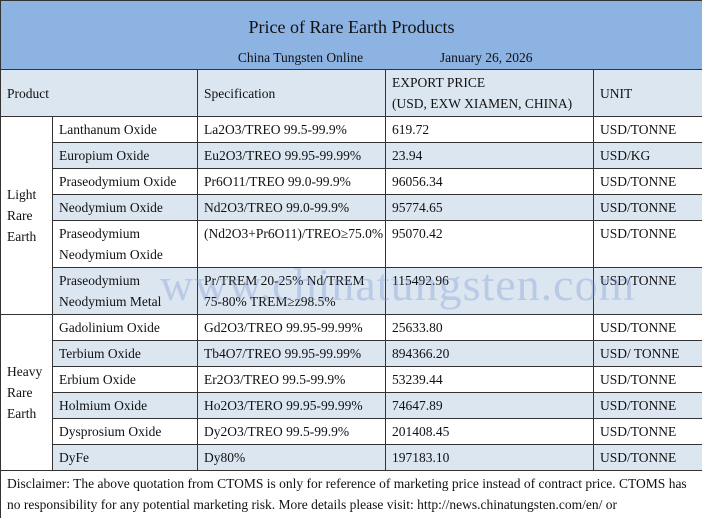 This screenshot has height=518, width=702. What do you see at coordinates (489, 291) in the screenshot?
I see `cell-price: 115492.96` at bounding box center [489, 291].